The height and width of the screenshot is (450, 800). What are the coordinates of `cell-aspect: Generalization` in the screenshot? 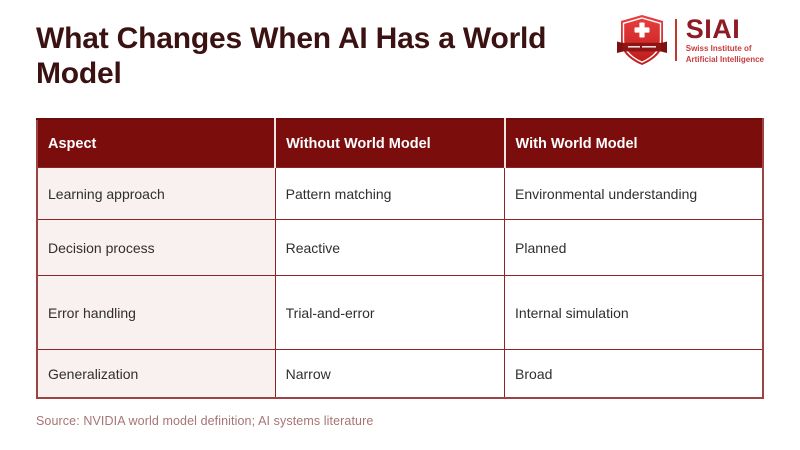 It's located at (156, 374).